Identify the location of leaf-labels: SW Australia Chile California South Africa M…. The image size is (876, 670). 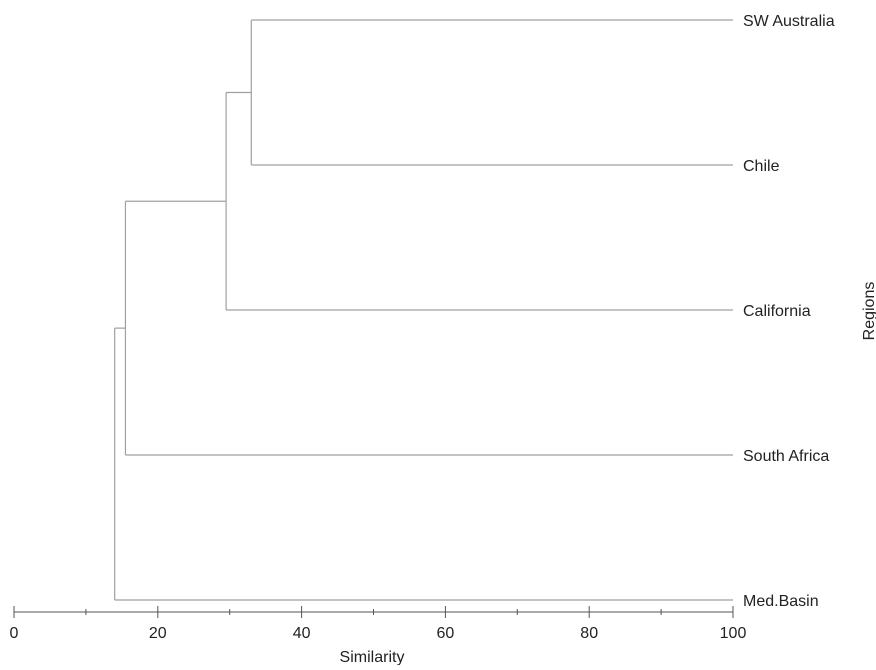
(789, 311).